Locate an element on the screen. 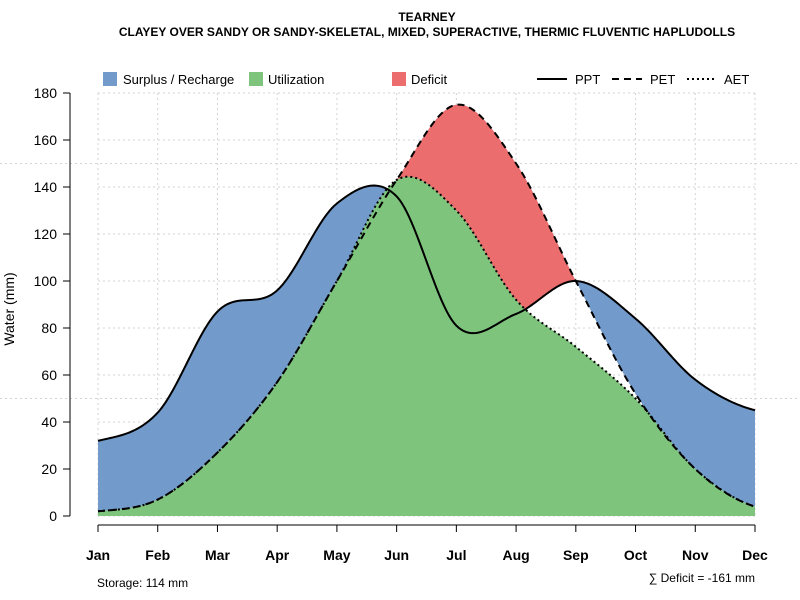 This screenshot has height=600, width=800. x-tick-label-dec: Dec is located at coordinates (755, 555).